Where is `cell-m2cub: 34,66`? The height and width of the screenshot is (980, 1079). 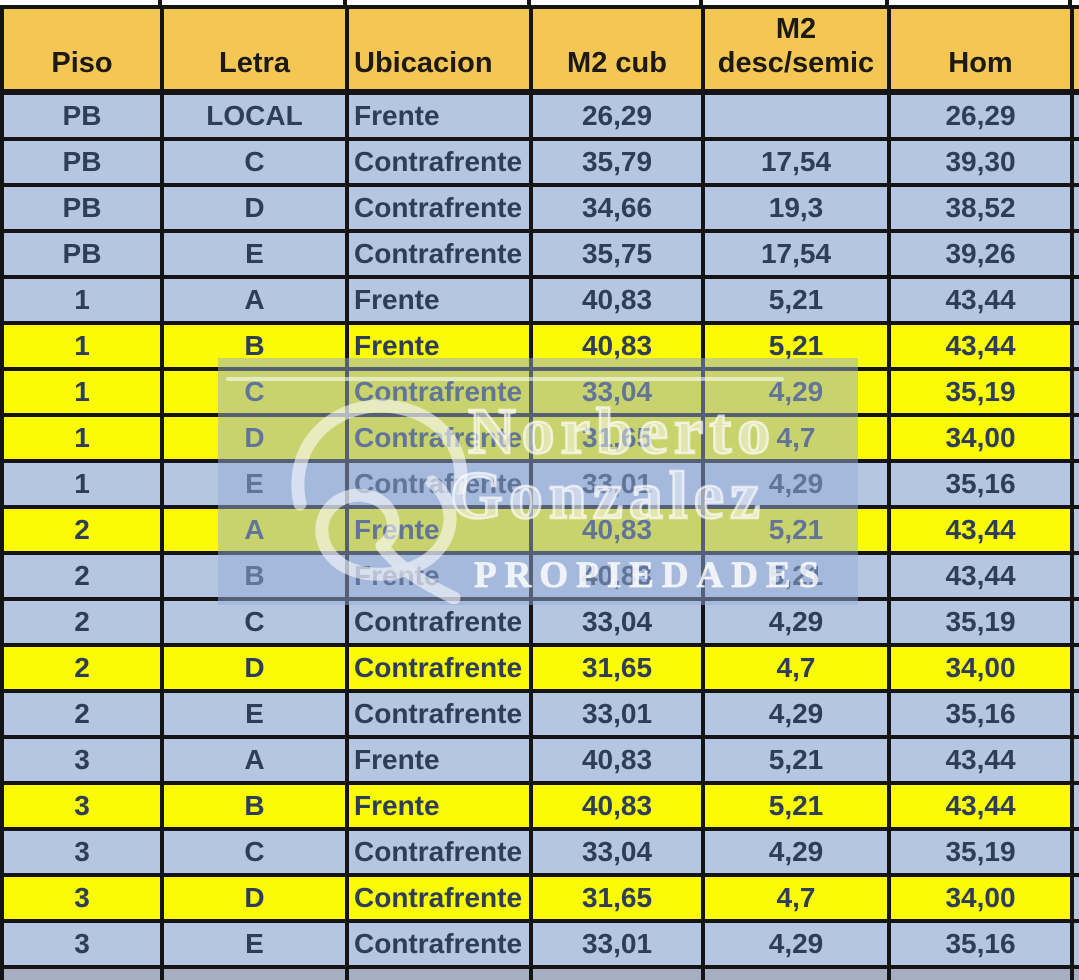
cell-m2cub: 34,66 is located at coordinates (617, 208).